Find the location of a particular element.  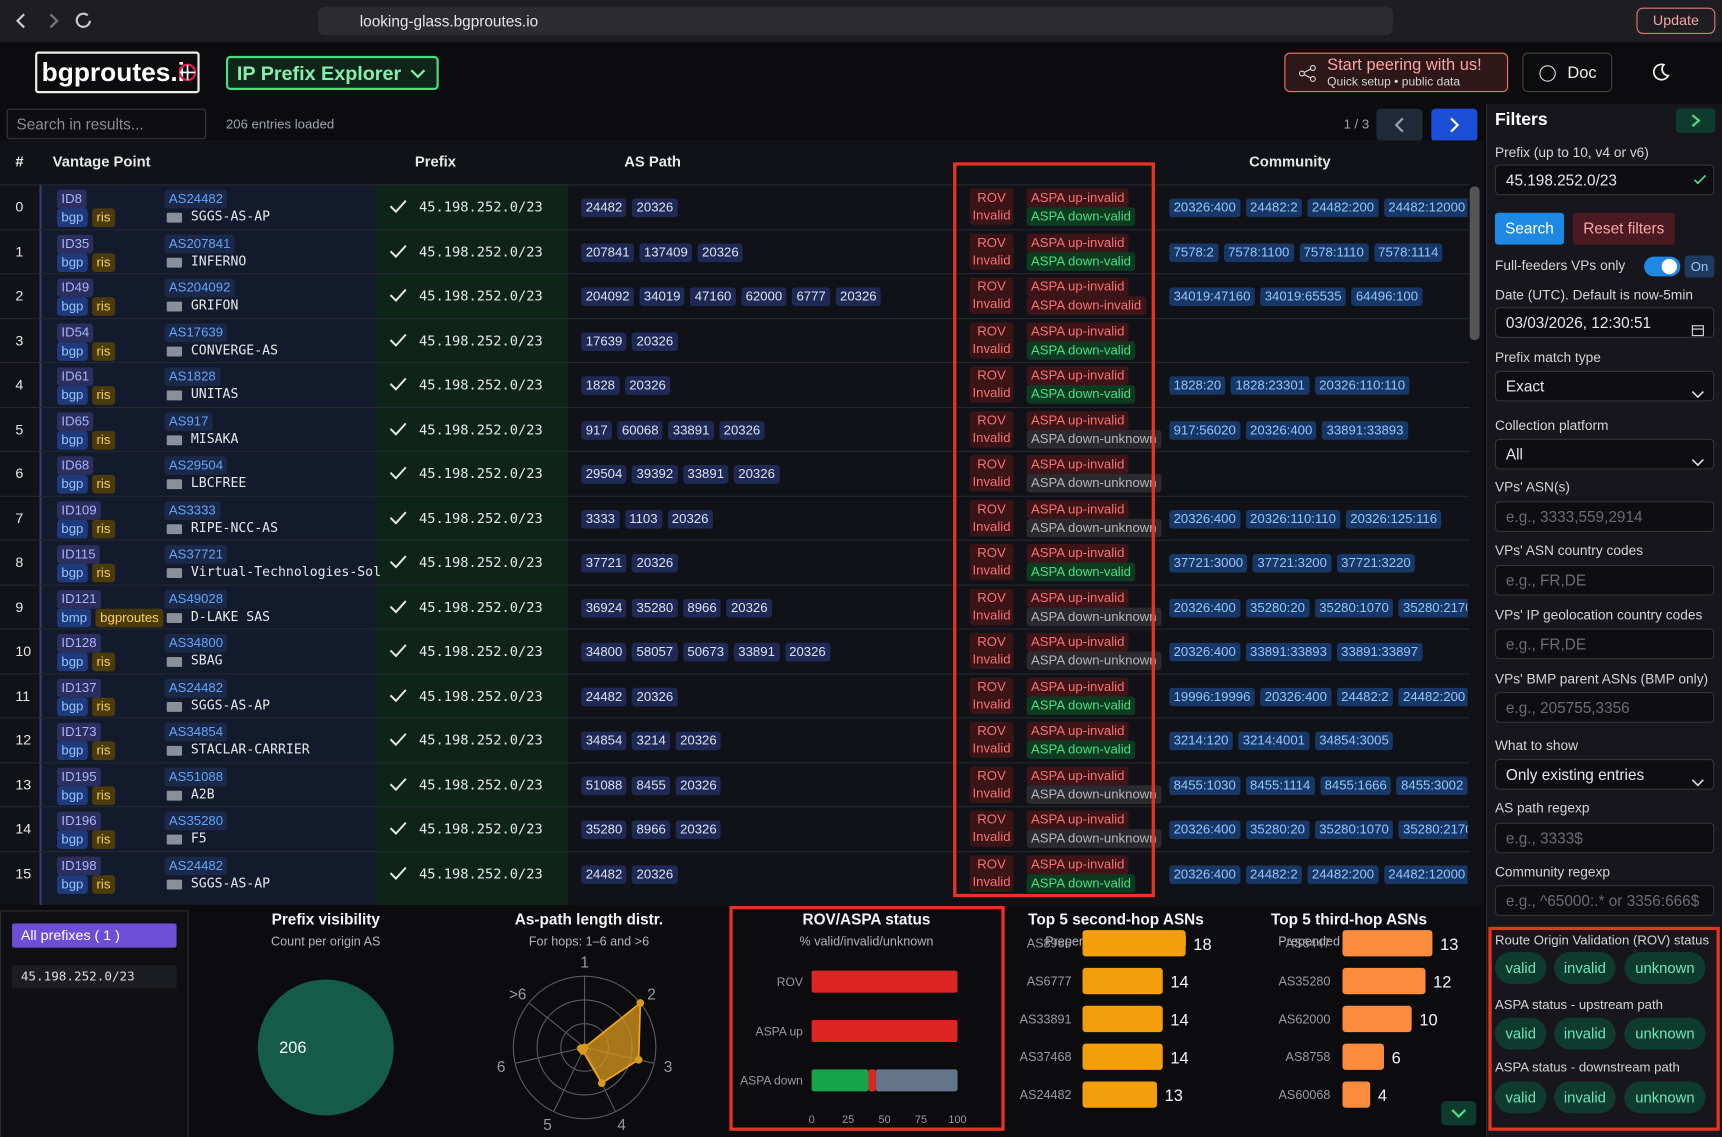

community-chip: 37721:3220 is located at coordinates (1376, 563).